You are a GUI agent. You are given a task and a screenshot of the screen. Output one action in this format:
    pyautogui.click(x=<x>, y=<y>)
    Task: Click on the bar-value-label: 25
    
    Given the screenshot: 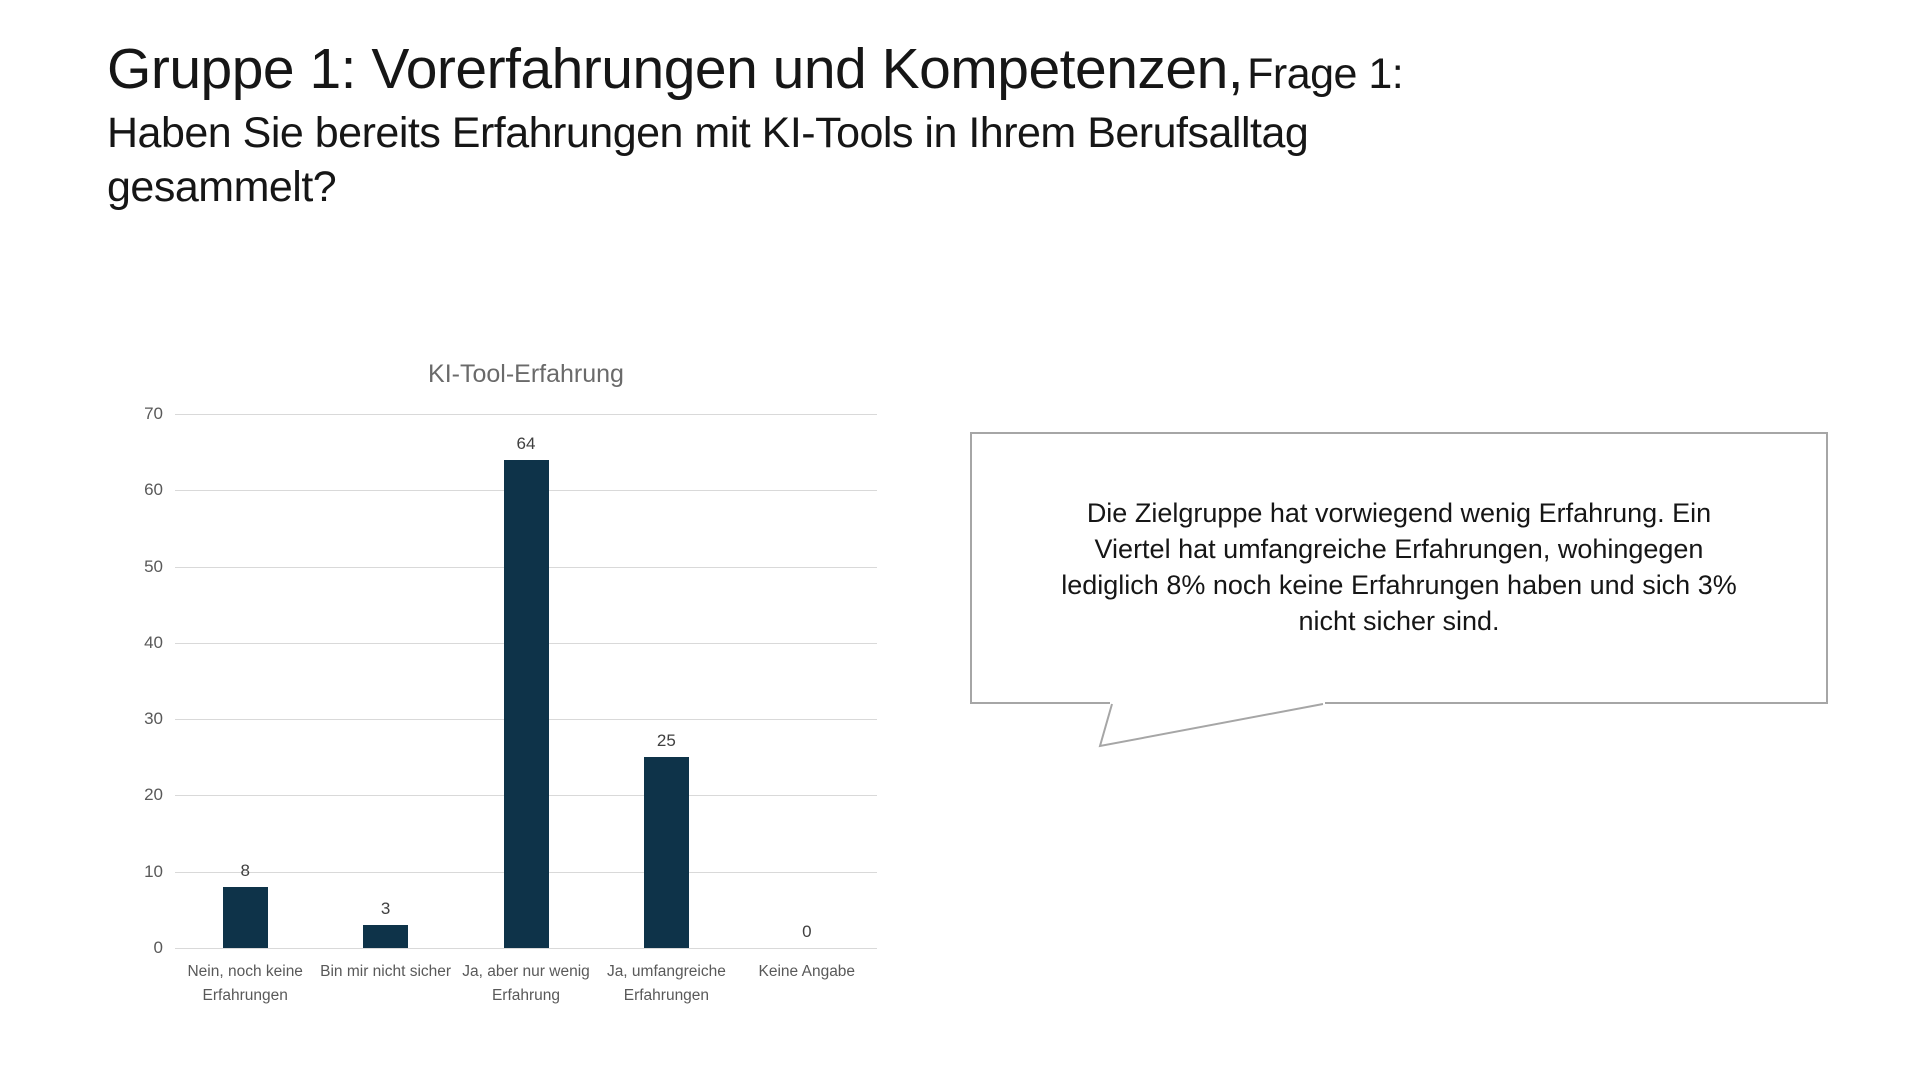 What is the action you would take?
    pyautogui.click(x=666, y=740)
    